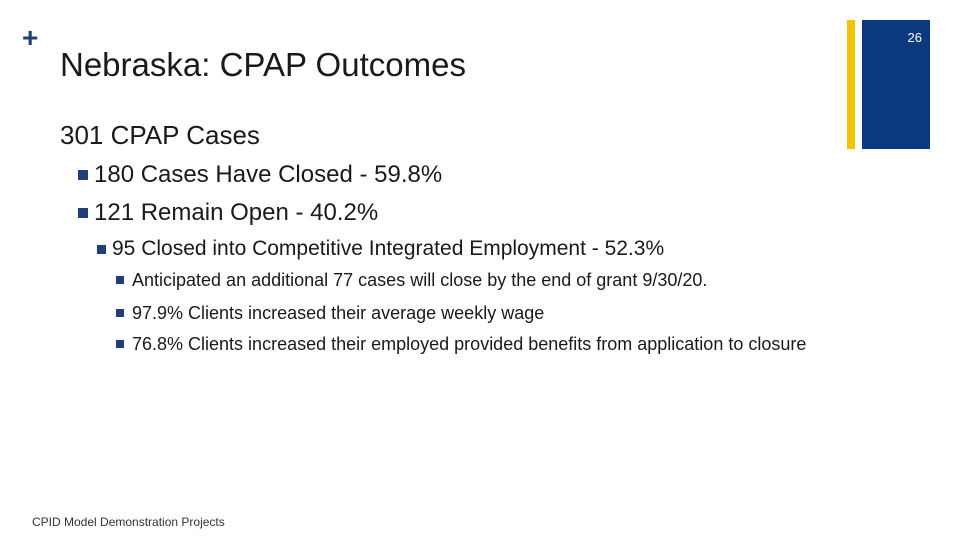 The image size is (960, 540). I want to click on slide-number: 26, so click(914, 37).